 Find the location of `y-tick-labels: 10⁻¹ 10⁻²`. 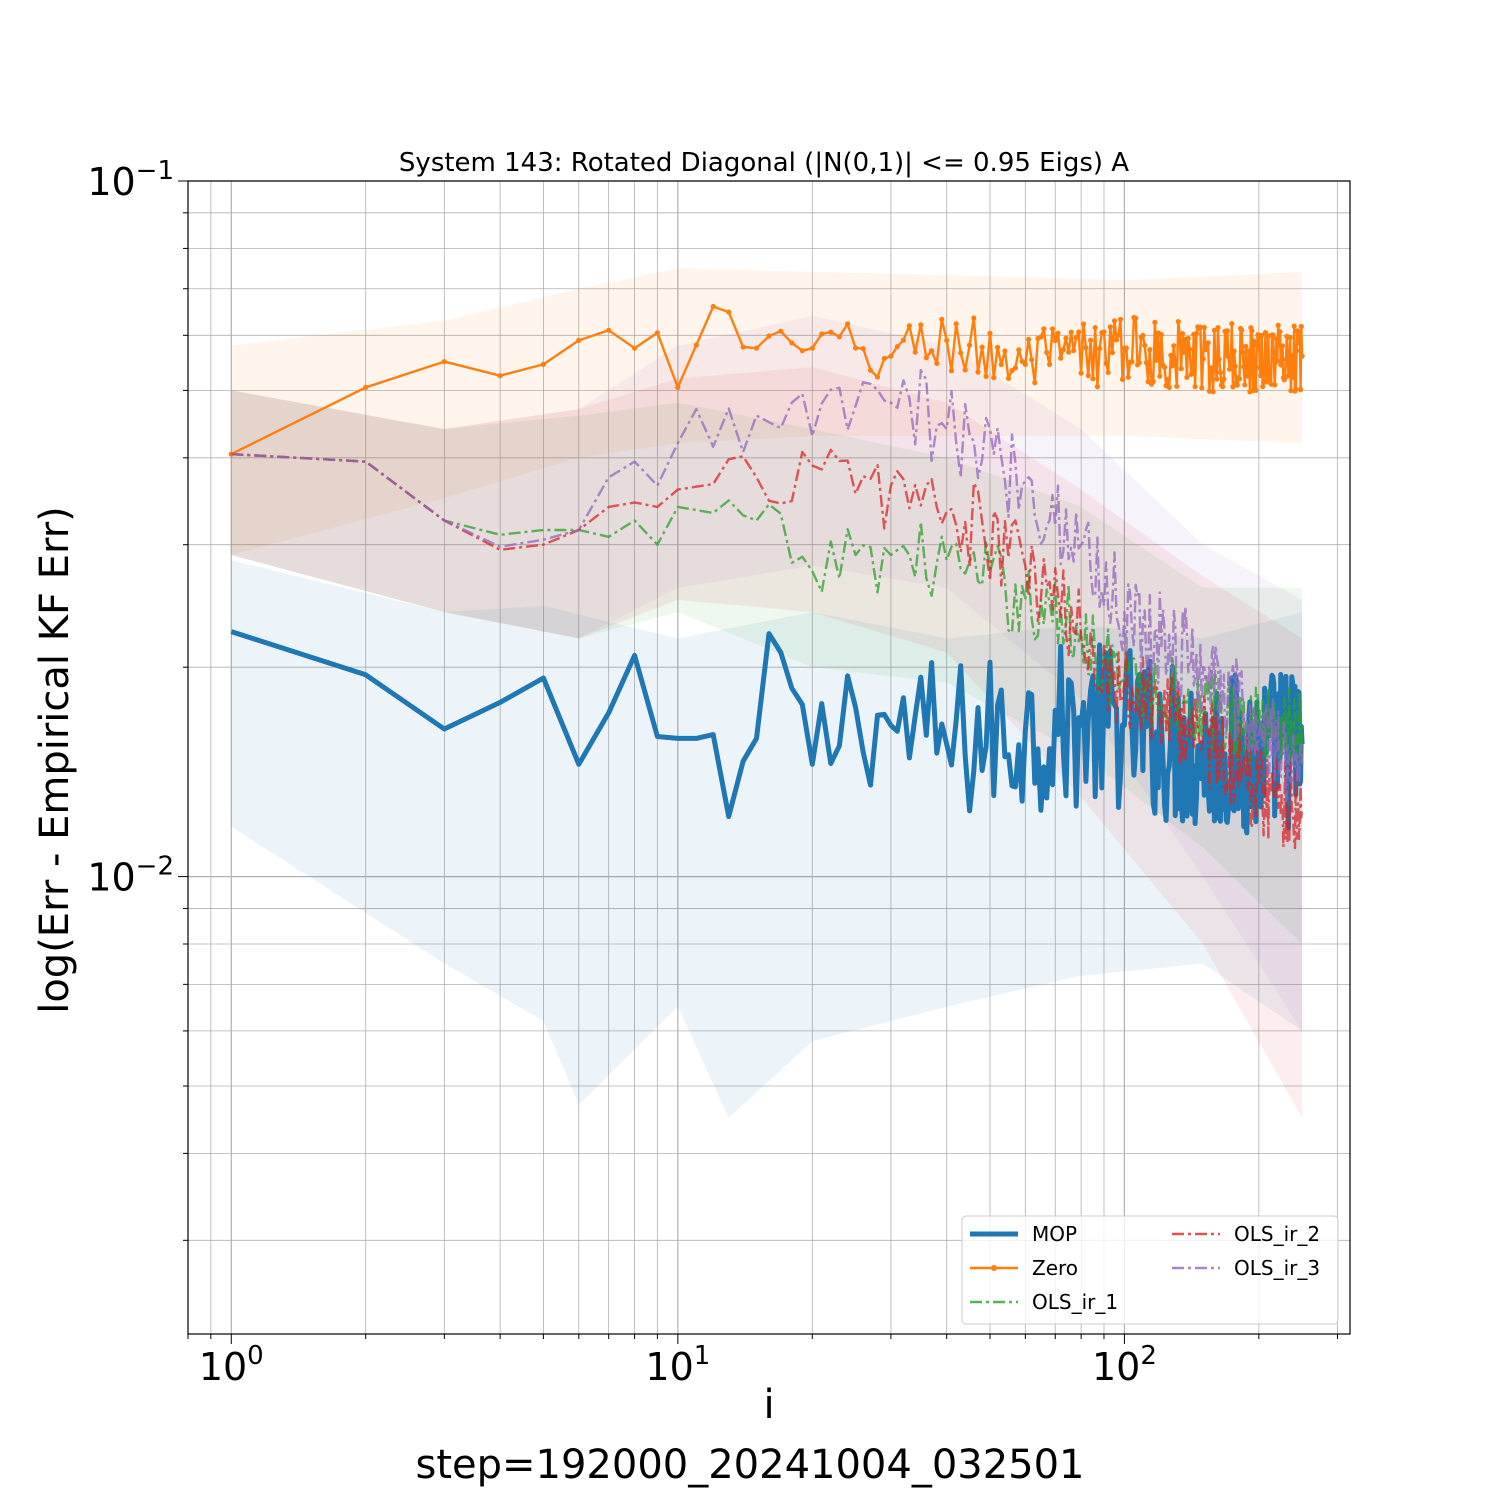

y-tick-labels: 10⁻¹ 10⁻² is located at coordinates (130, 528).